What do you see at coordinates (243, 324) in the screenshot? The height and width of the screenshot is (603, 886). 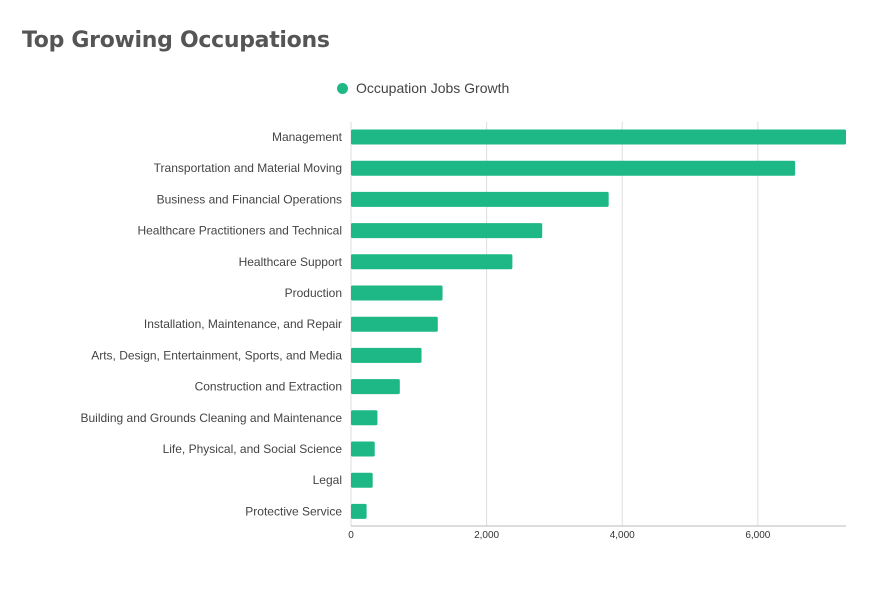 I see `category-label: Installation, Maintenance, and Repair` at bounding box center [243, 324].